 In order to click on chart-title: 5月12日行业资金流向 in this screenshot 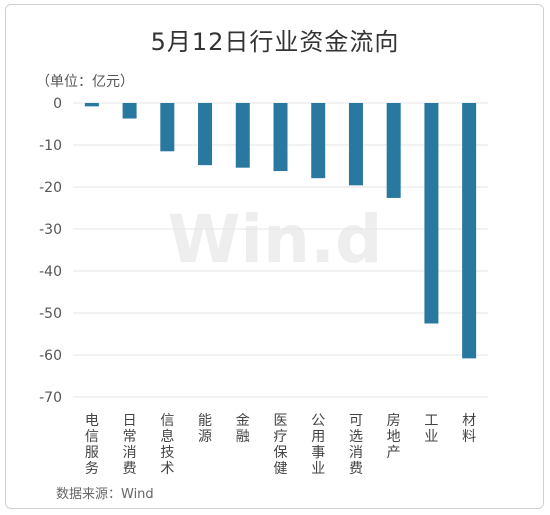, I will do `click(275, 42)`.